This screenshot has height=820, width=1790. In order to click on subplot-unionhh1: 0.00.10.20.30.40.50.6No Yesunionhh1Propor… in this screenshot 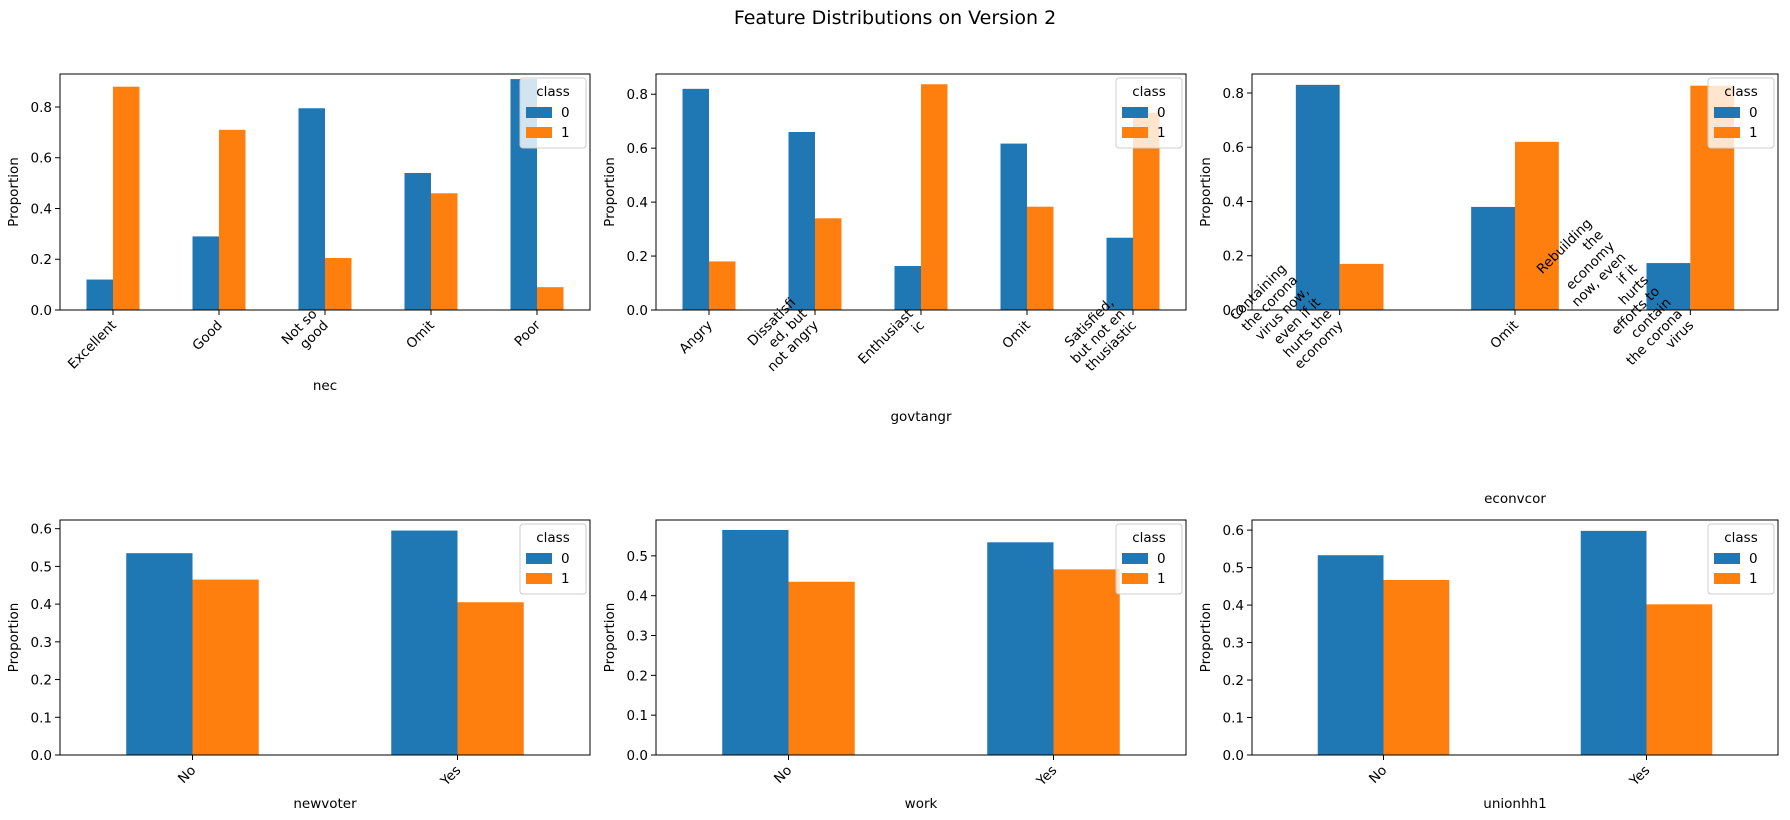, I will do `click(1488, 665)`.